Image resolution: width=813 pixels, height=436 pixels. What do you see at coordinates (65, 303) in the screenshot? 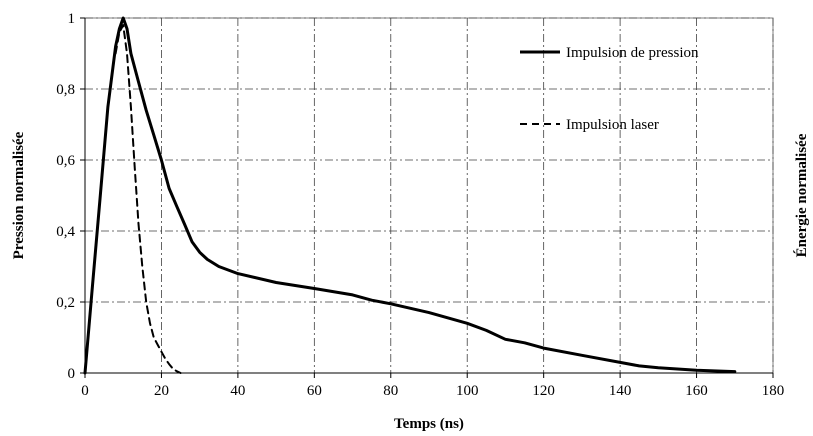
I see `y-tick-label: 0,2` at bounding box center [65, 303].